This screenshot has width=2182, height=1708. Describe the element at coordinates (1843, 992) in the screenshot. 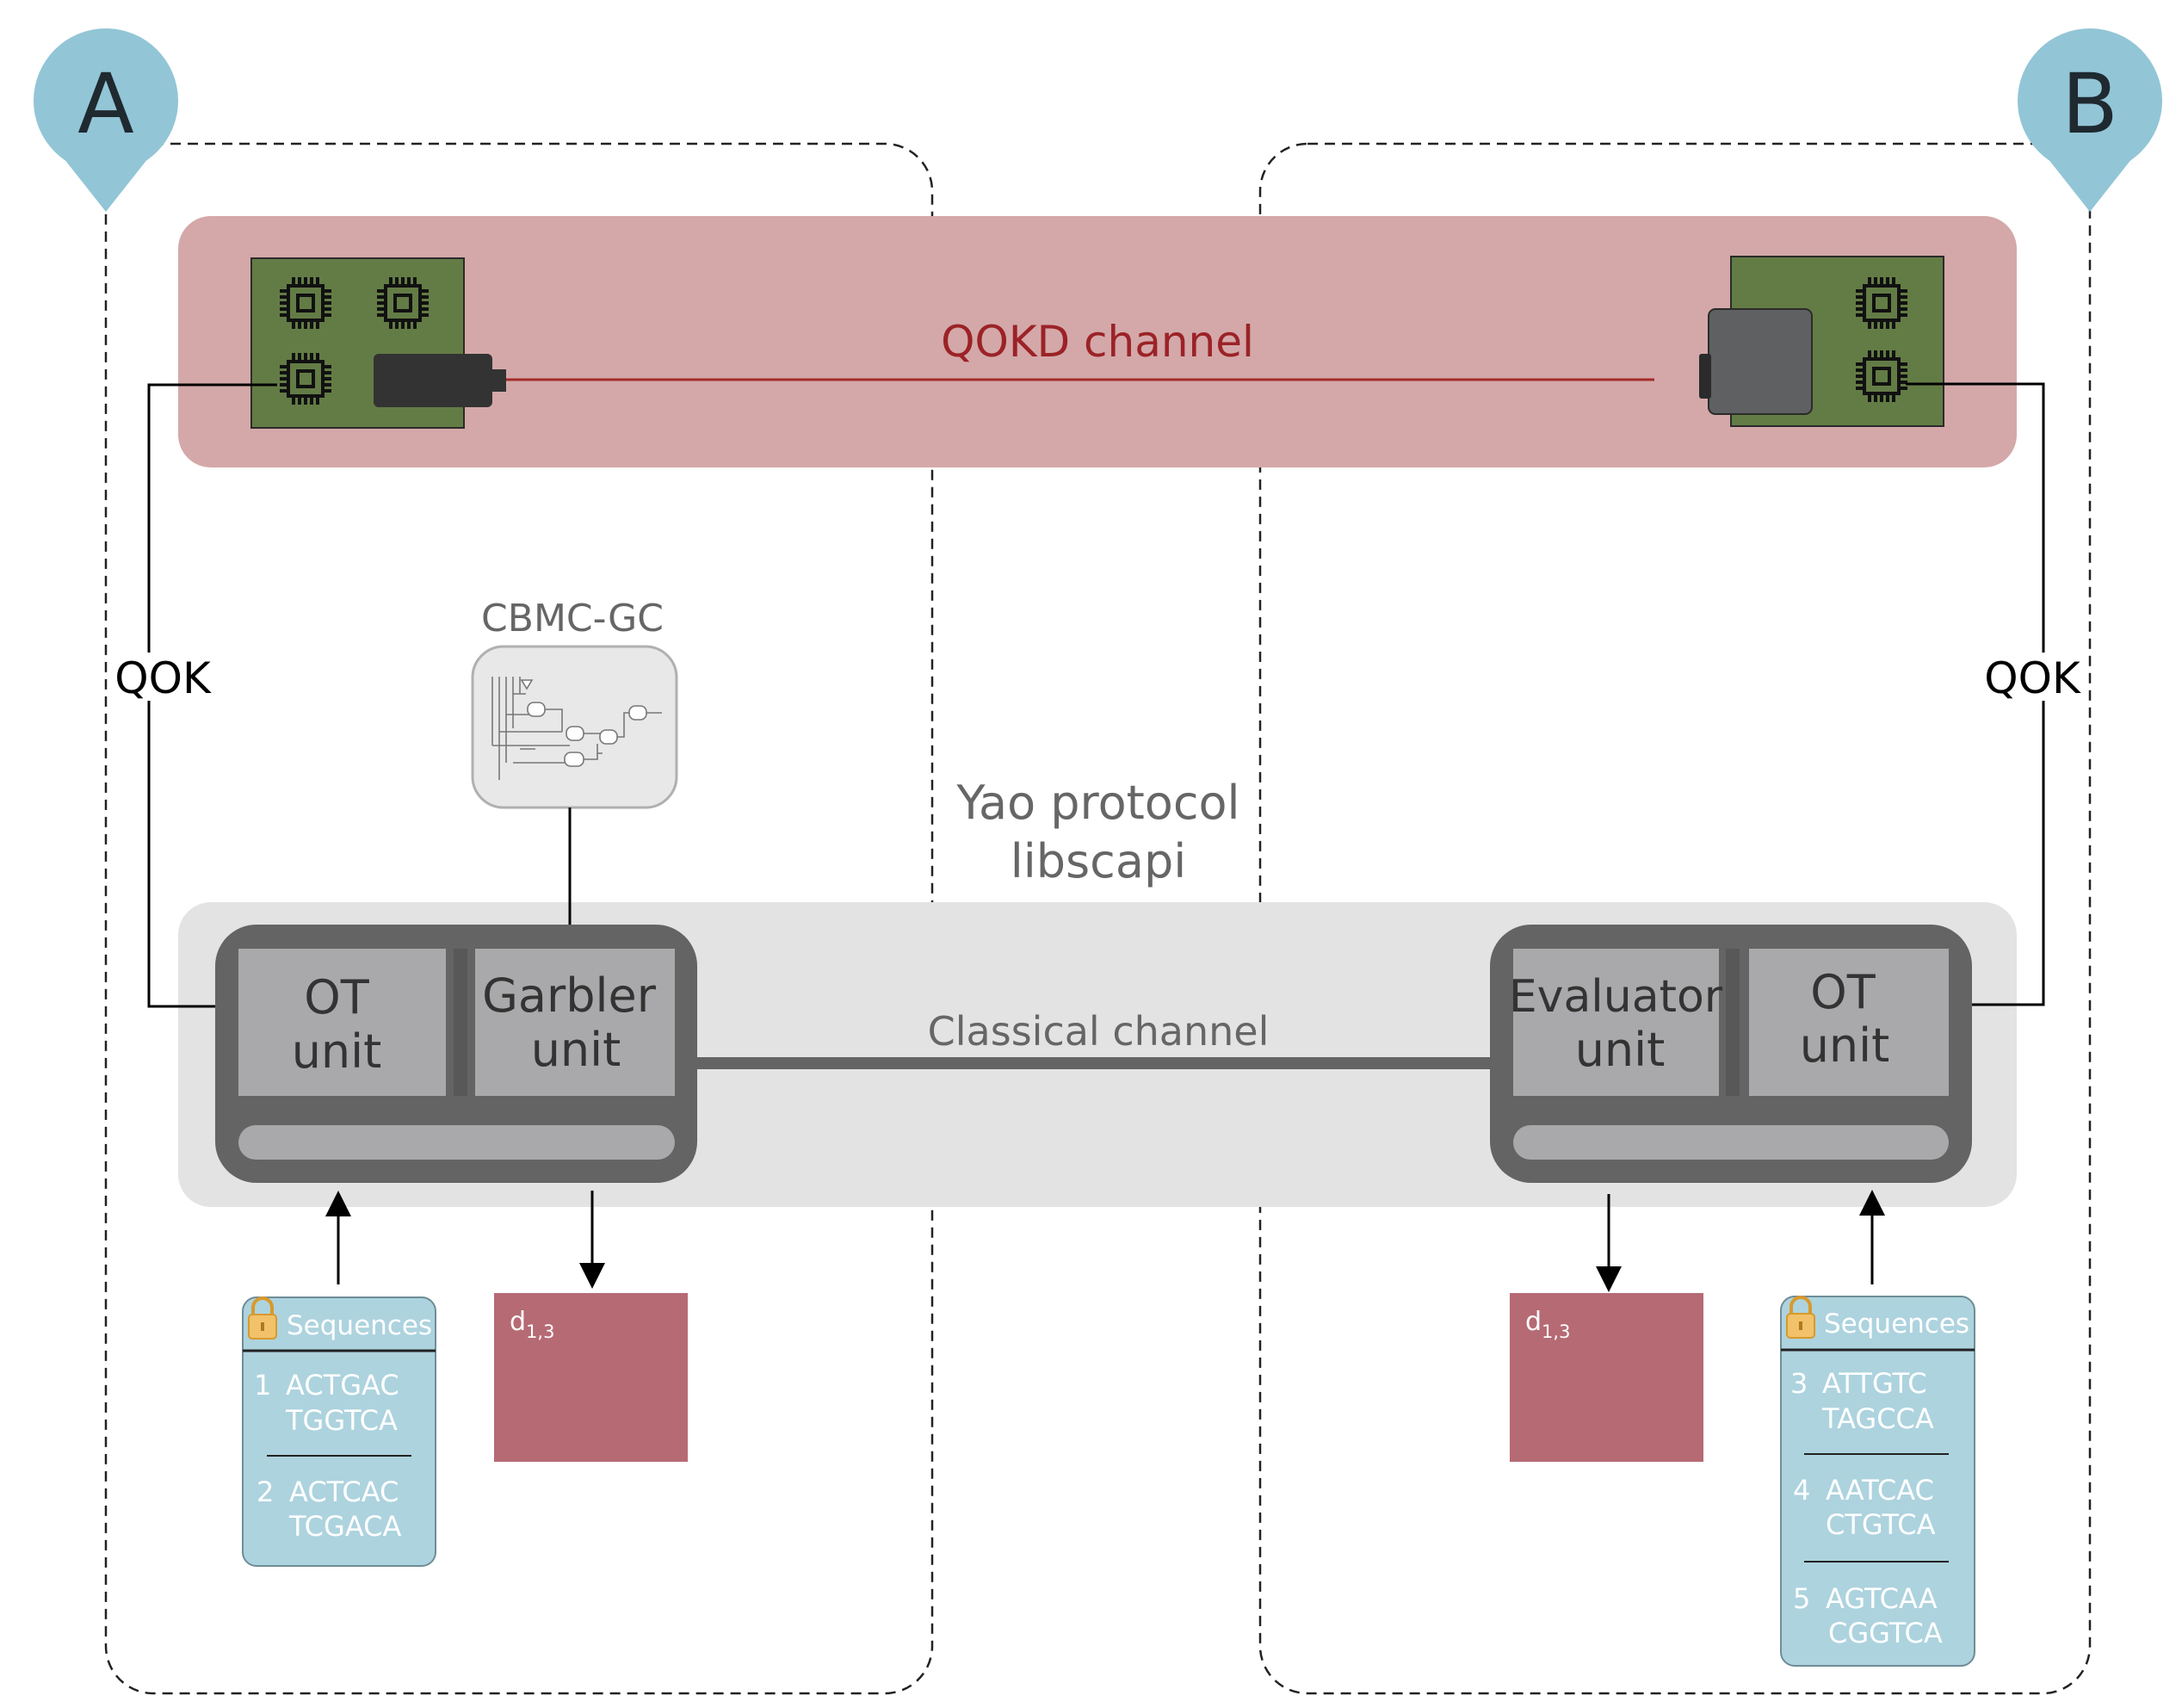

I see `ot-unit-right-label: OT` at that location.